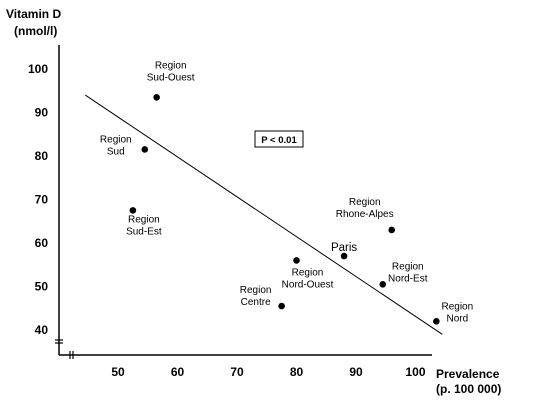 This screenshot has width=538, height=406. I want to click on x-axis-title-line1: Prevalence, so click(468, 374).